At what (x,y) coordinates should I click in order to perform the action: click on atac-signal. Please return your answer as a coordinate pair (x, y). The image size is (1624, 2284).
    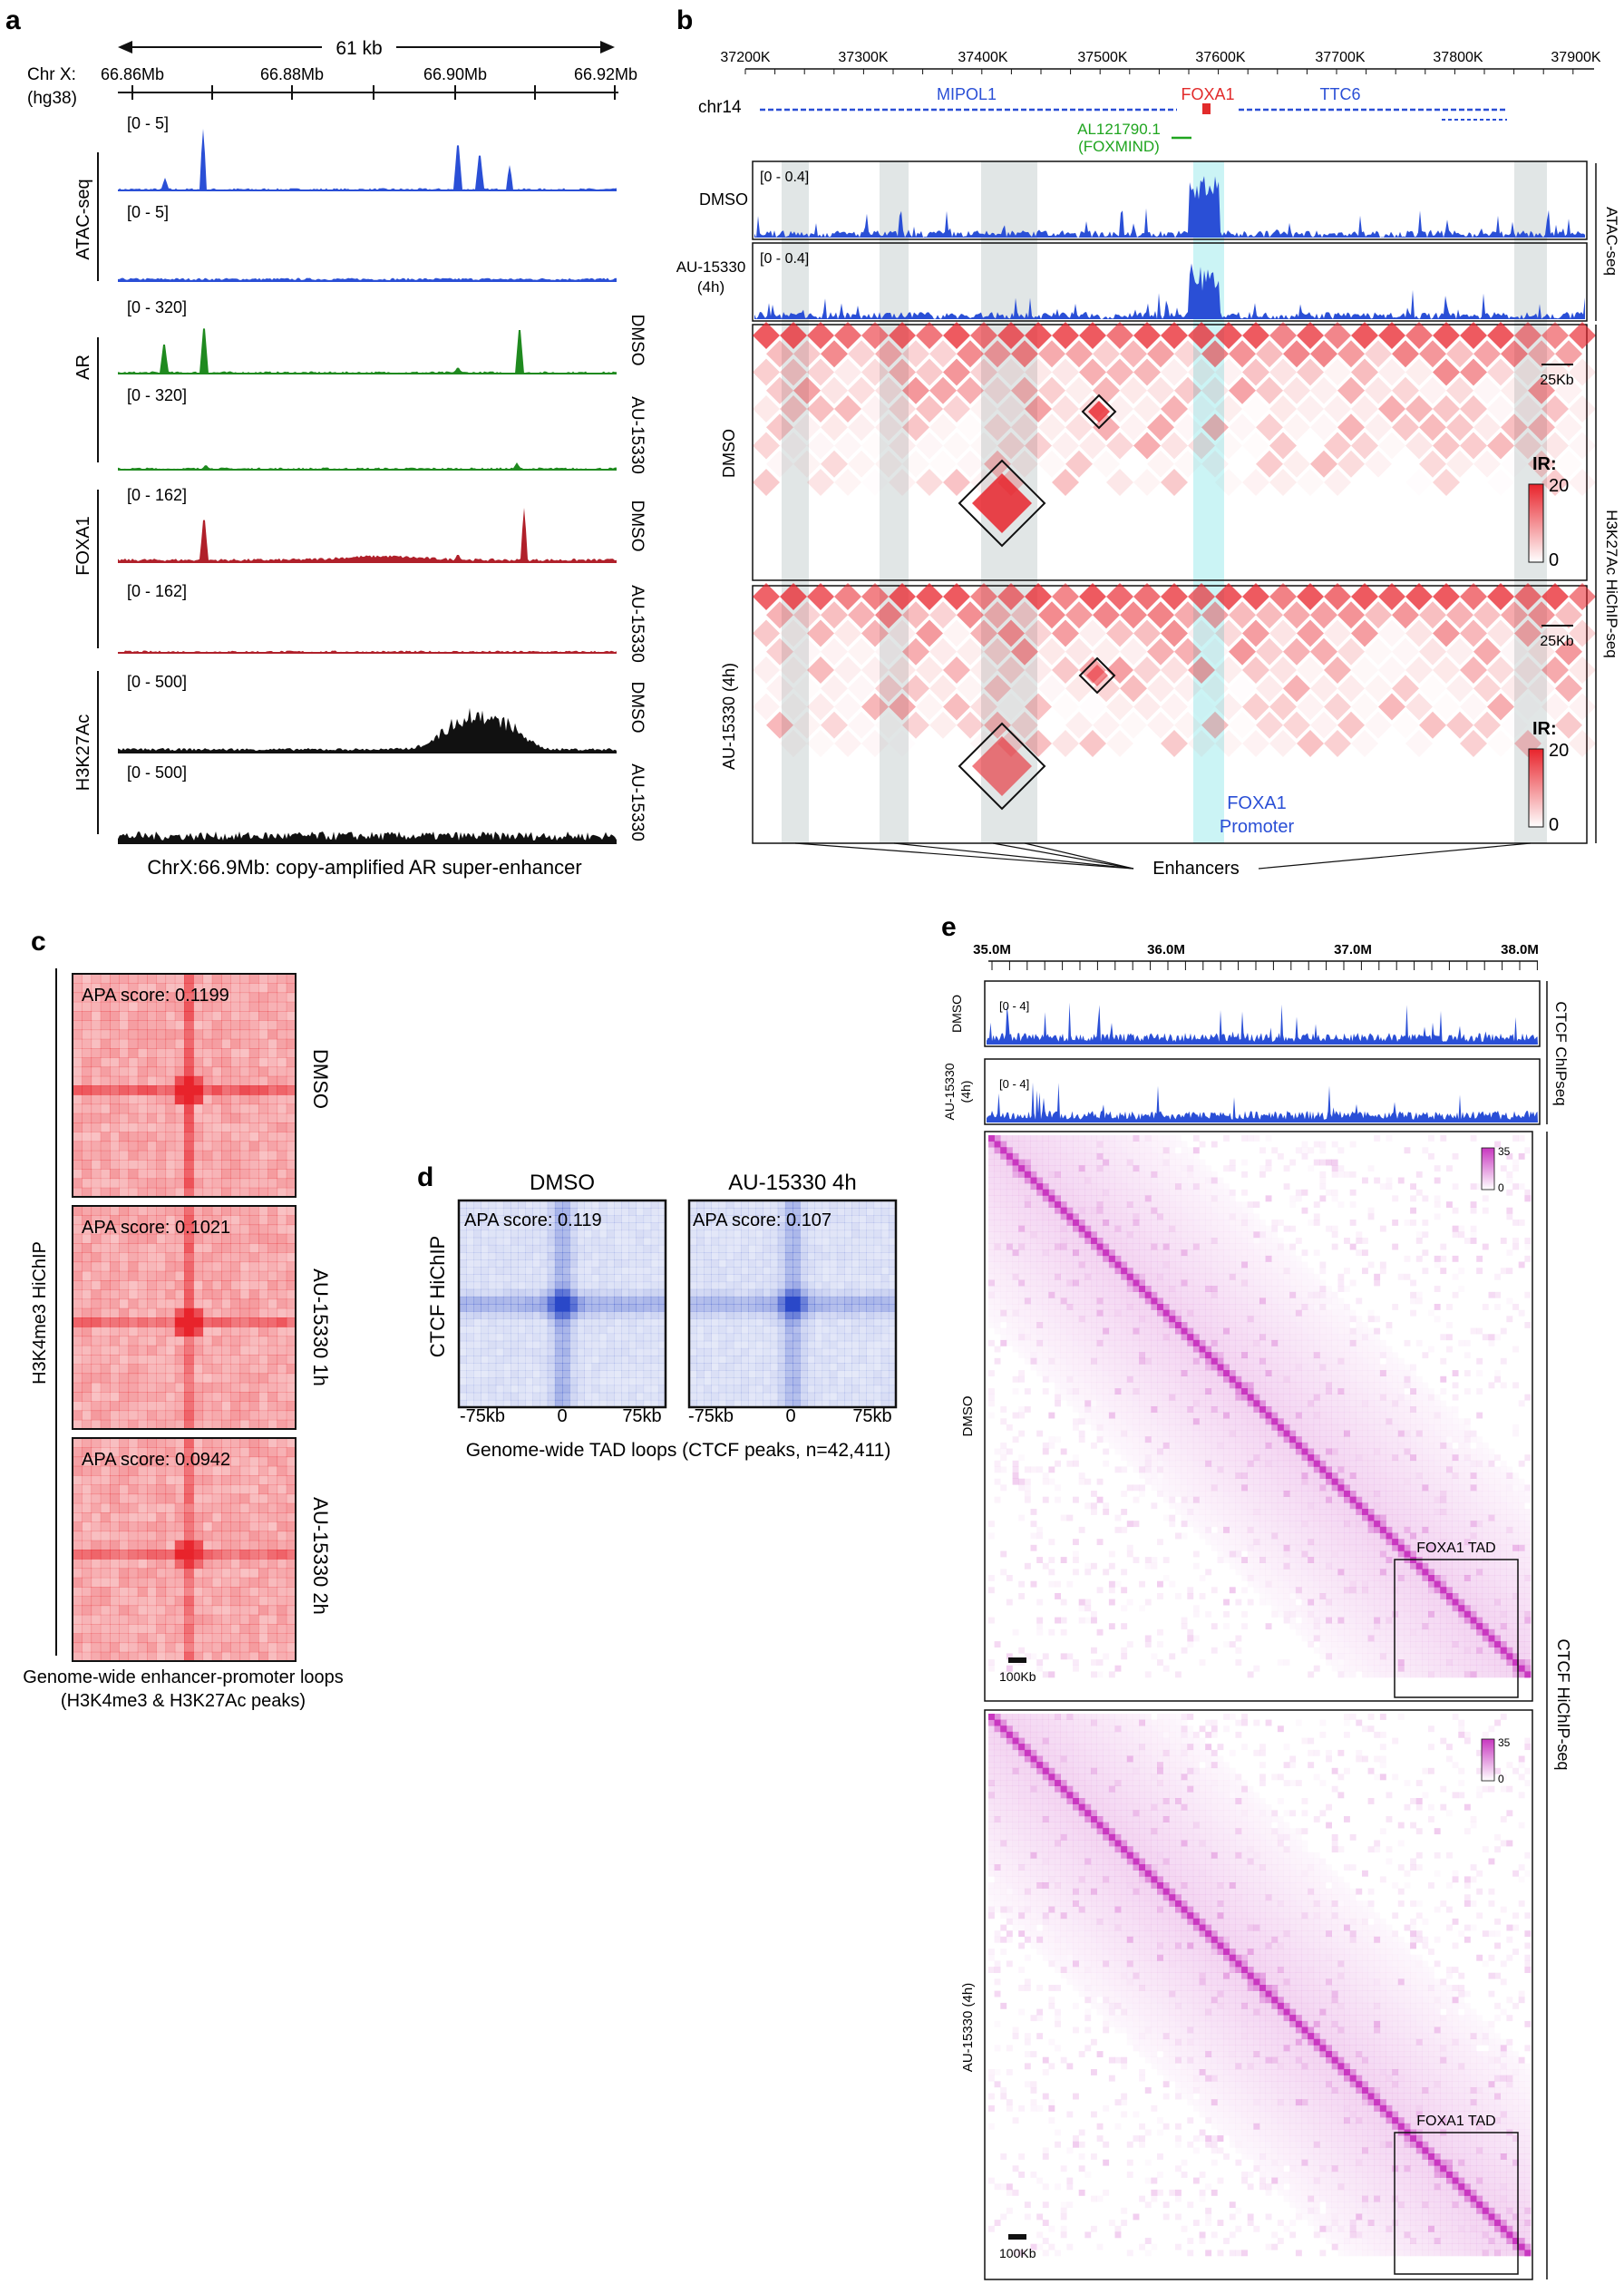
    Looking at the image, I should click on (1169, 247).